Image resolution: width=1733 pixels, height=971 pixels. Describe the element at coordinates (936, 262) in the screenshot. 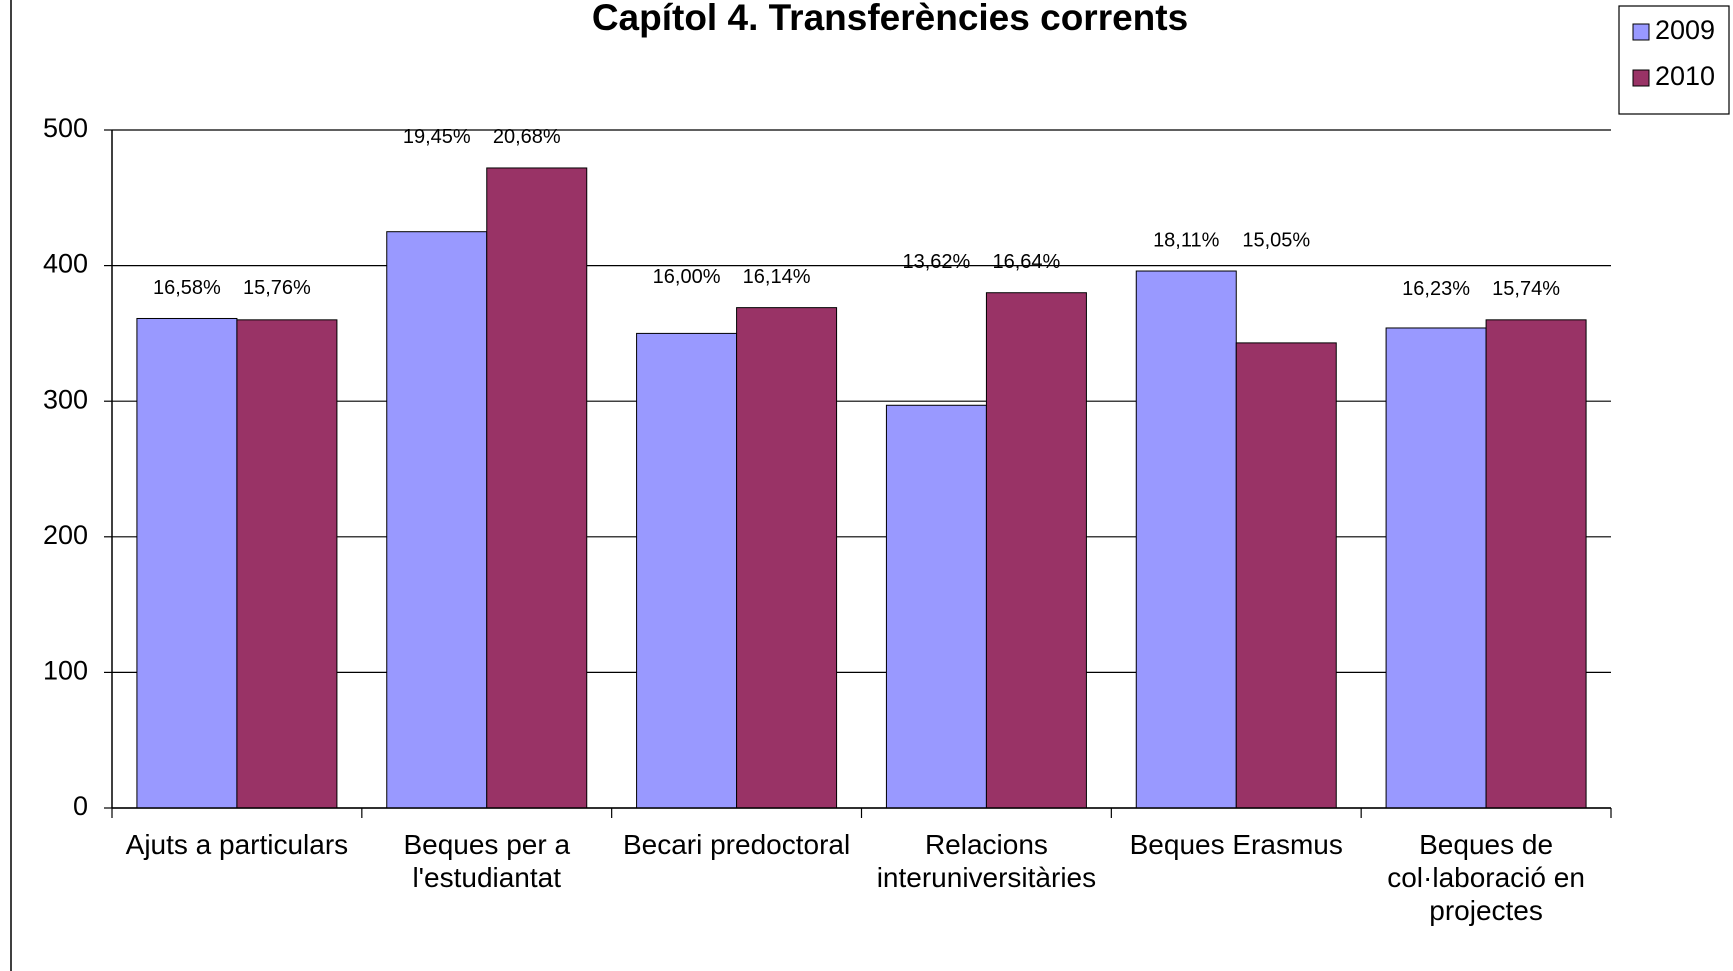

I see `bar-percent-label: 13,62%` at that location.